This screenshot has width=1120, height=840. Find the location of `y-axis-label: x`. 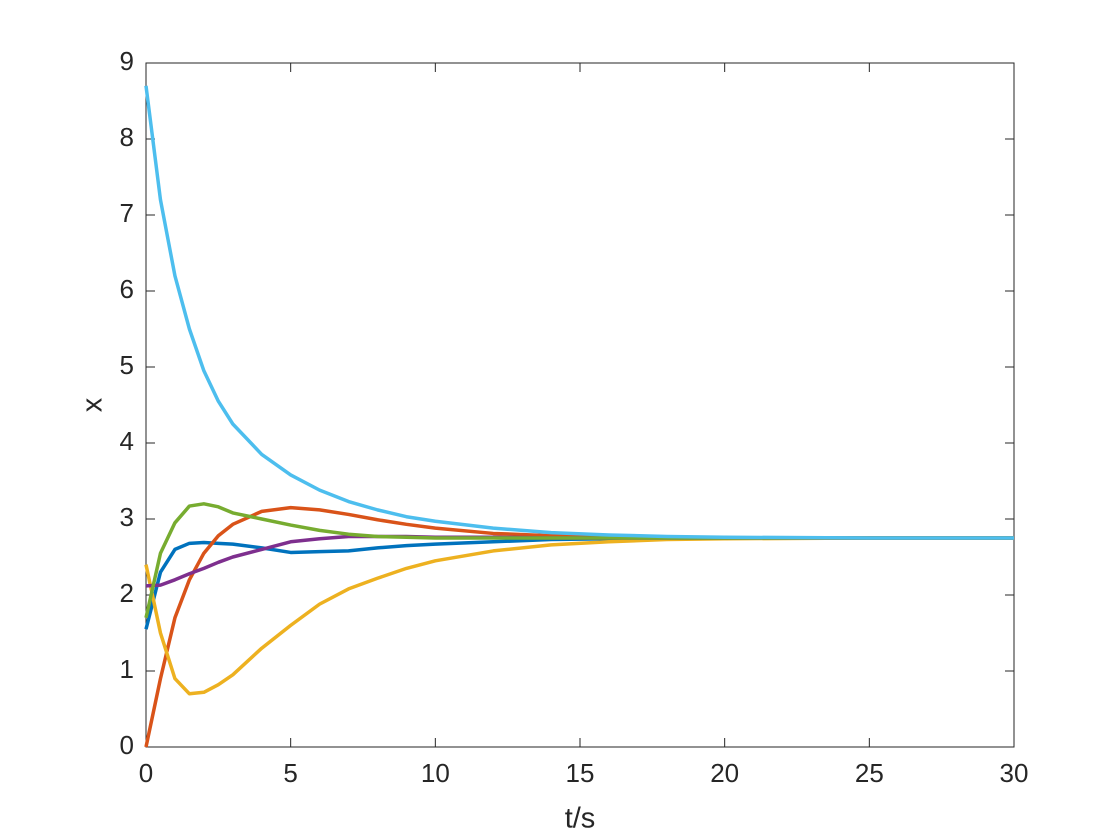

y-axis-label: x is located at coordinates (93, 404).